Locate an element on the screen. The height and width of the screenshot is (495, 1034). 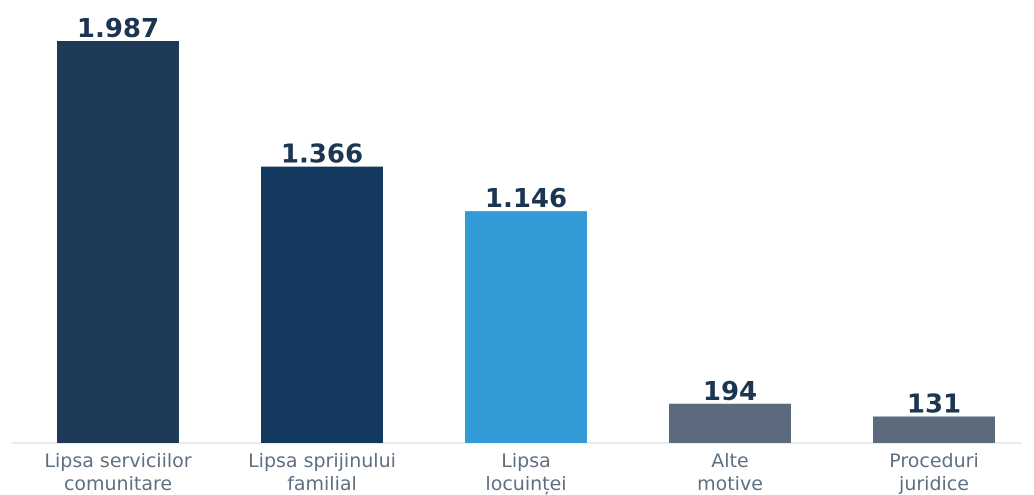
tick-label-5: Proceduri juridice is located at coordinates (933, 472).